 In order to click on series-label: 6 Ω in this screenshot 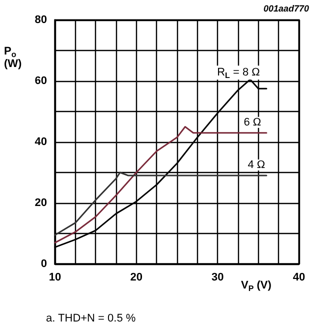, I will do `click(253, 122)`.